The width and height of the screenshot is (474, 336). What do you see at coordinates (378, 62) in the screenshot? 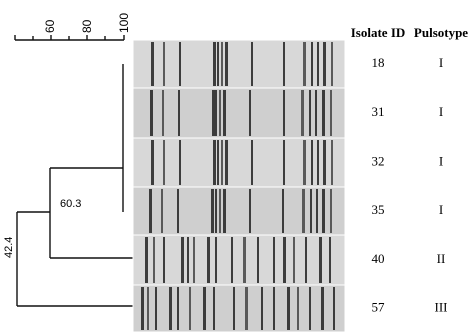
I see `isolate-id: 18` at bounding box center [378, 62].